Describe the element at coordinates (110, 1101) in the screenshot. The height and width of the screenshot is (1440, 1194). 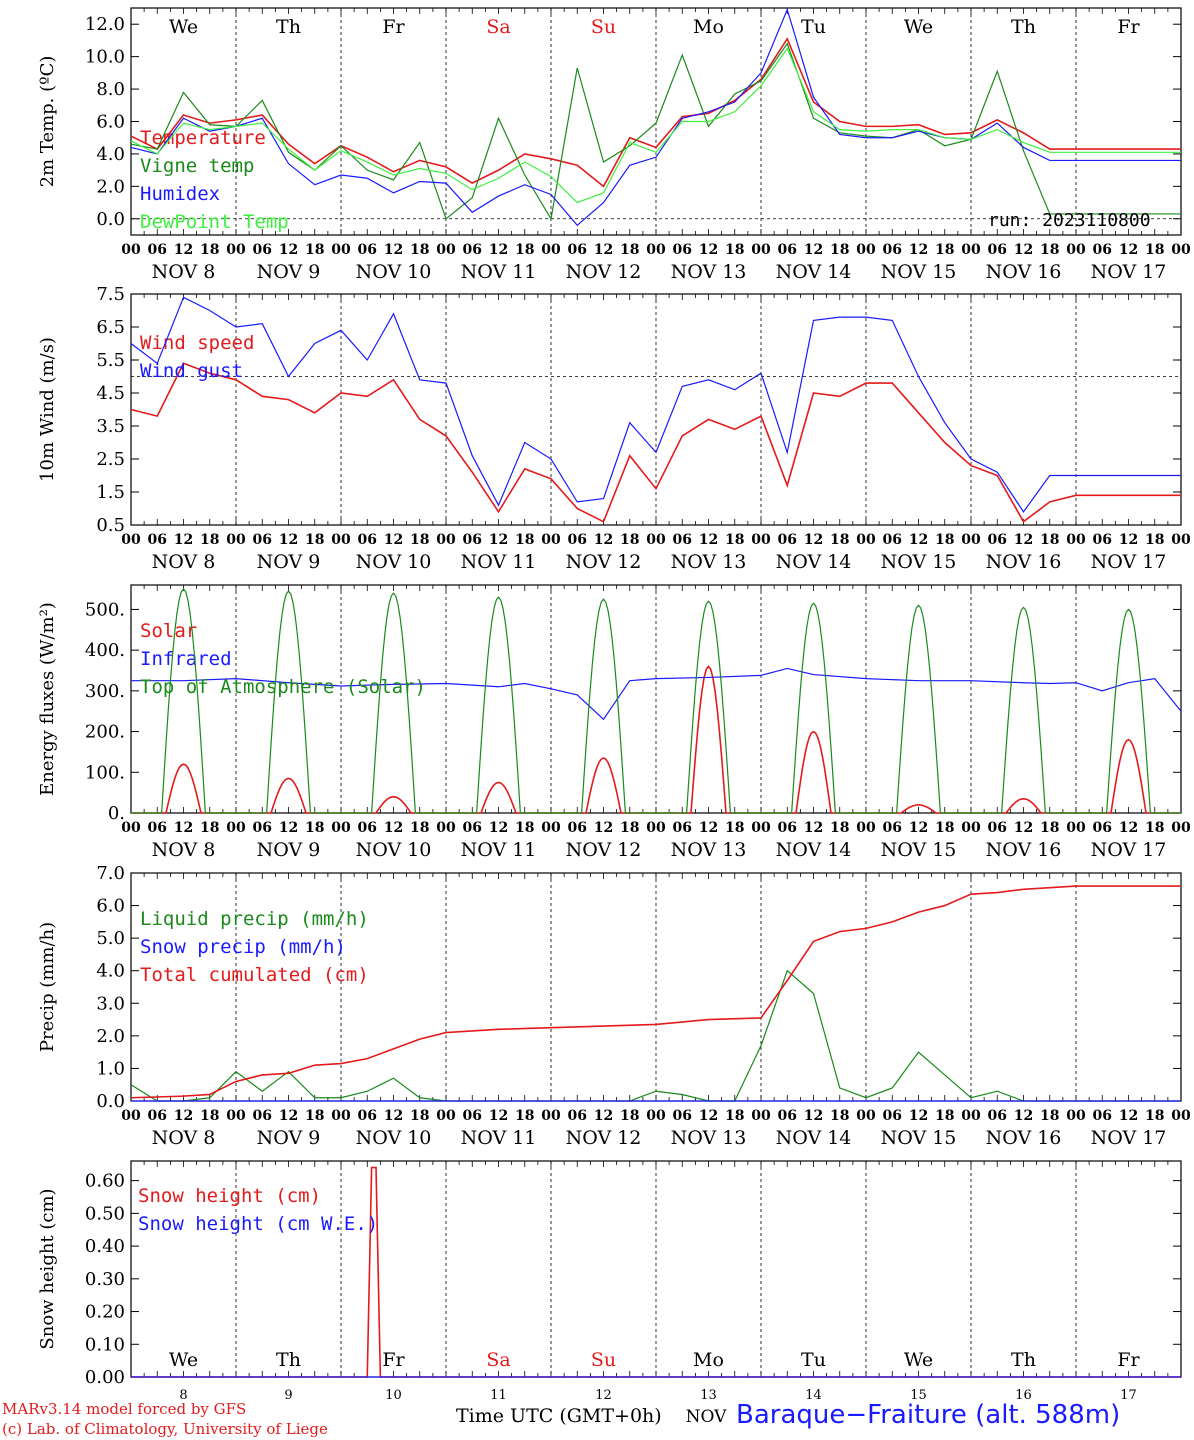
I see `y-tick-label: 0.0` at that location.